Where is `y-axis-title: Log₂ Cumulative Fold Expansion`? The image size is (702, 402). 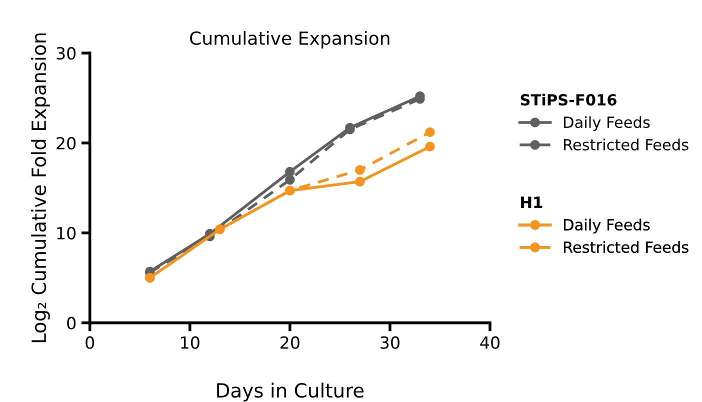
y-axis-title: Log₂ Cumulative Fold Expansion is located at coordinates (40, 187).